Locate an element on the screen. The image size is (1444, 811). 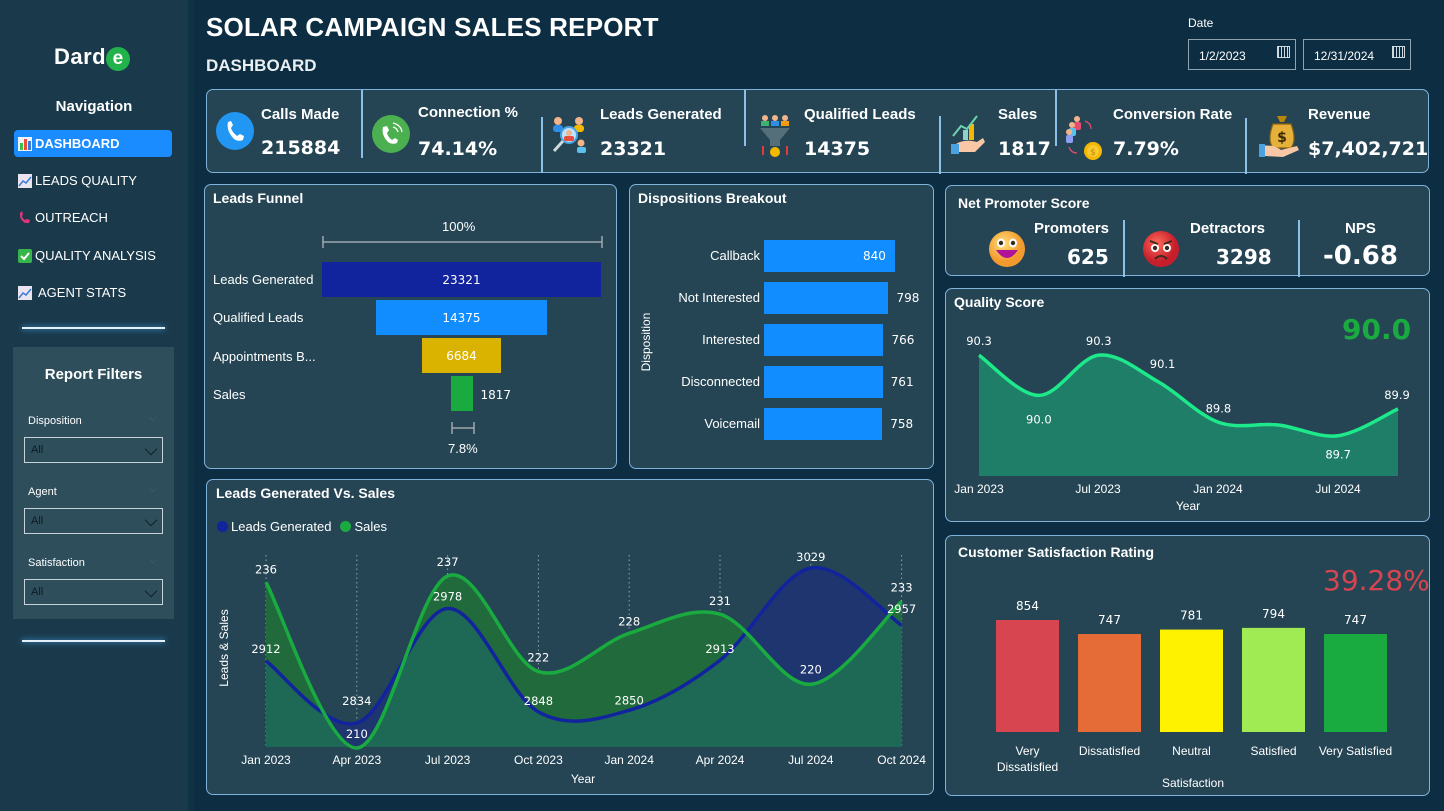
funnel-value: 23321 is located at coordinates (461, 279).